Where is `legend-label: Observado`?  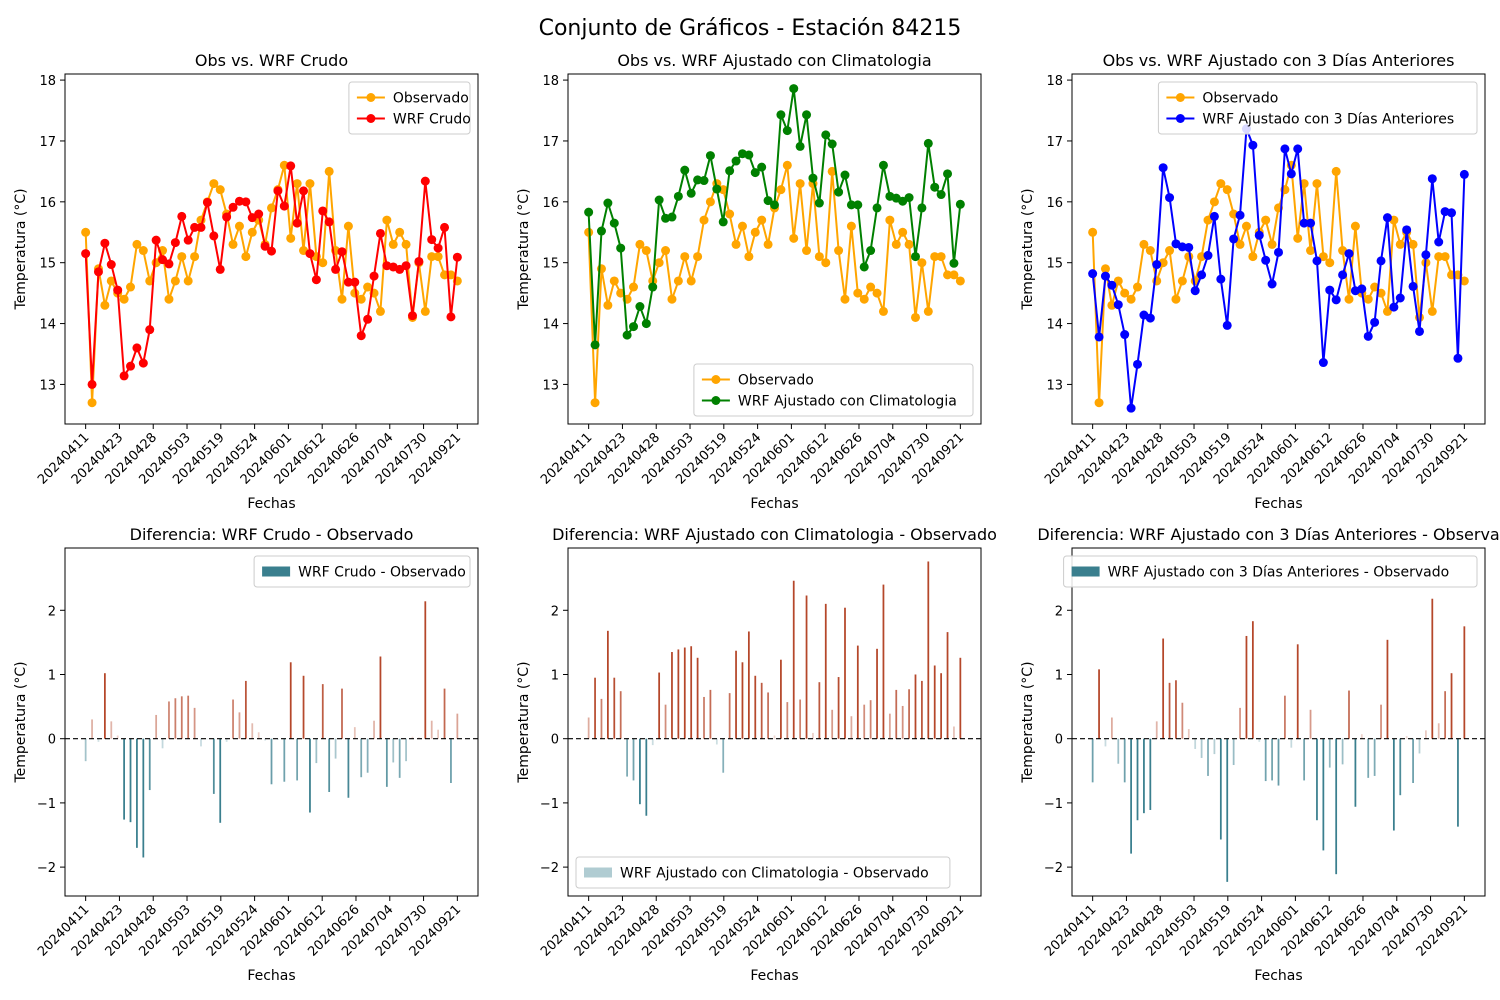 legend-label: Observado is located at coordinates (1240, 99).